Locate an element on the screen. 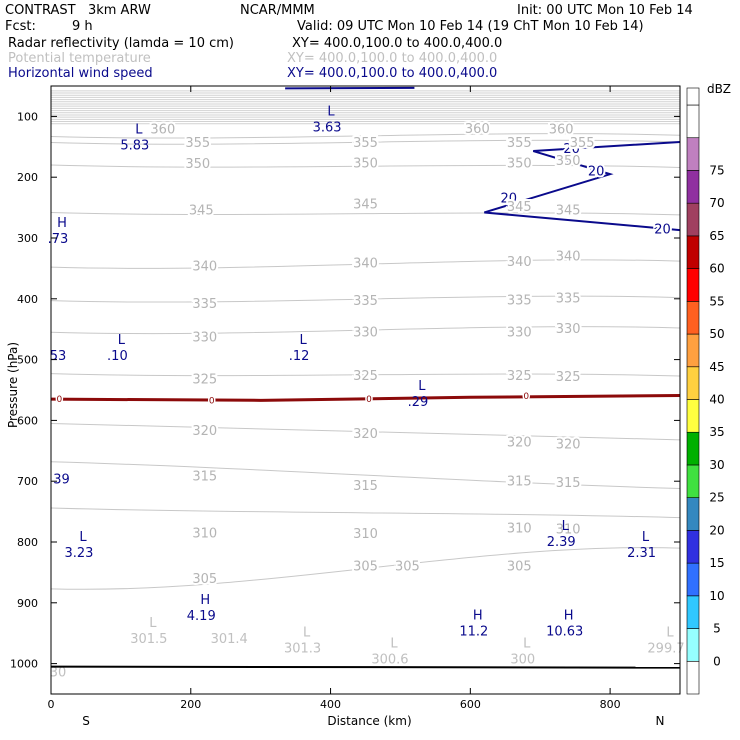  field-theta-xy: XY= 400.0,100.0 to 400.0,400.0 is located at coordinates (392, 58).